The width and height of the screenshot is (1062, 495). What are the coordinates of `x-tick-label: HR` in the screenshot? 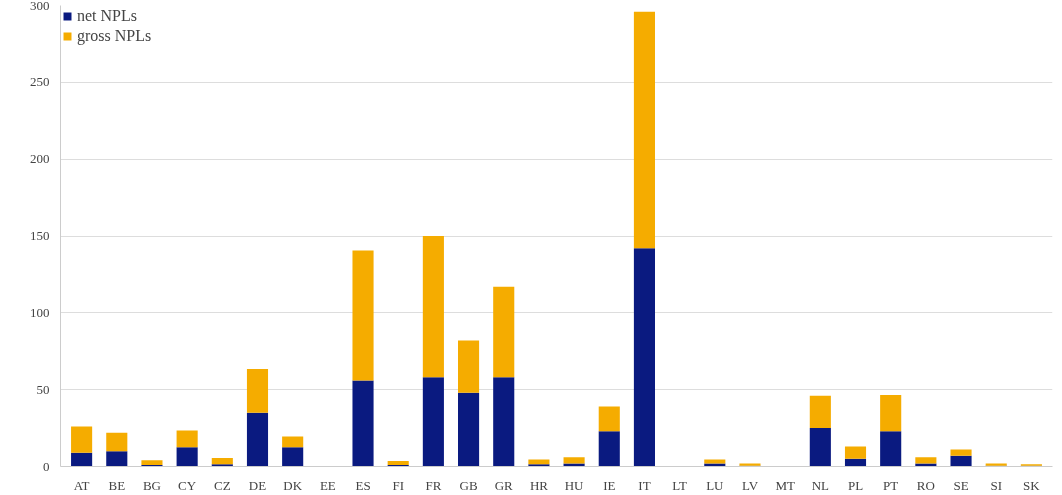 It's located at (539, 485).